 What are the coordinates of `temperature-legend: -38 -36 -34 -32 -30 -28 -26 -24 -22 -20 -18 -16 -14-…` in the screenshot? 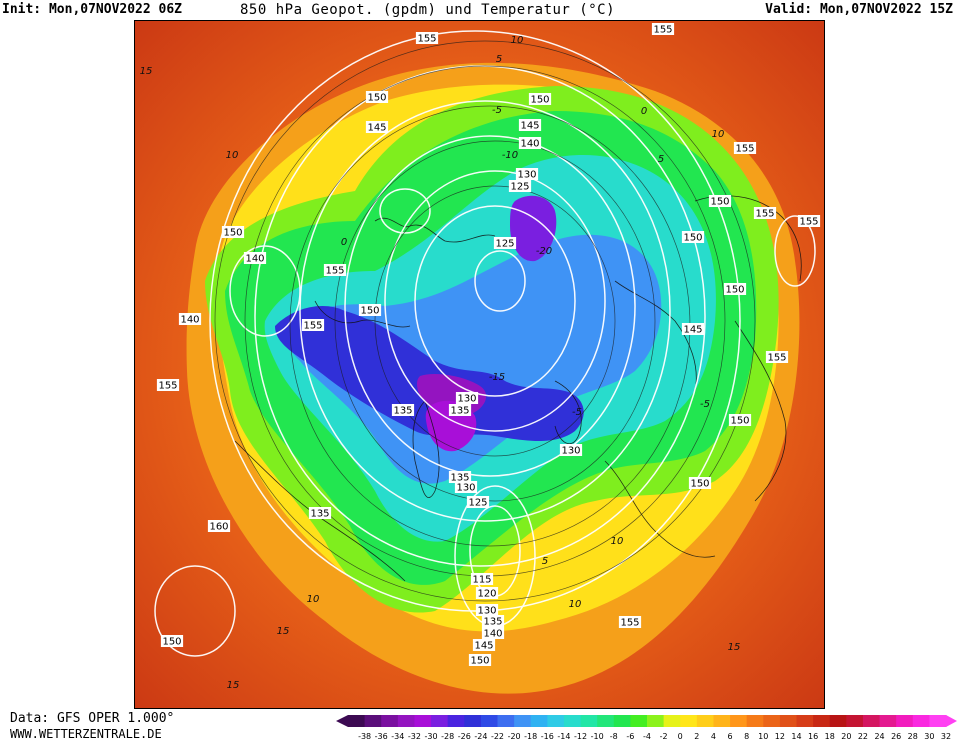 It's located at (646, 728).